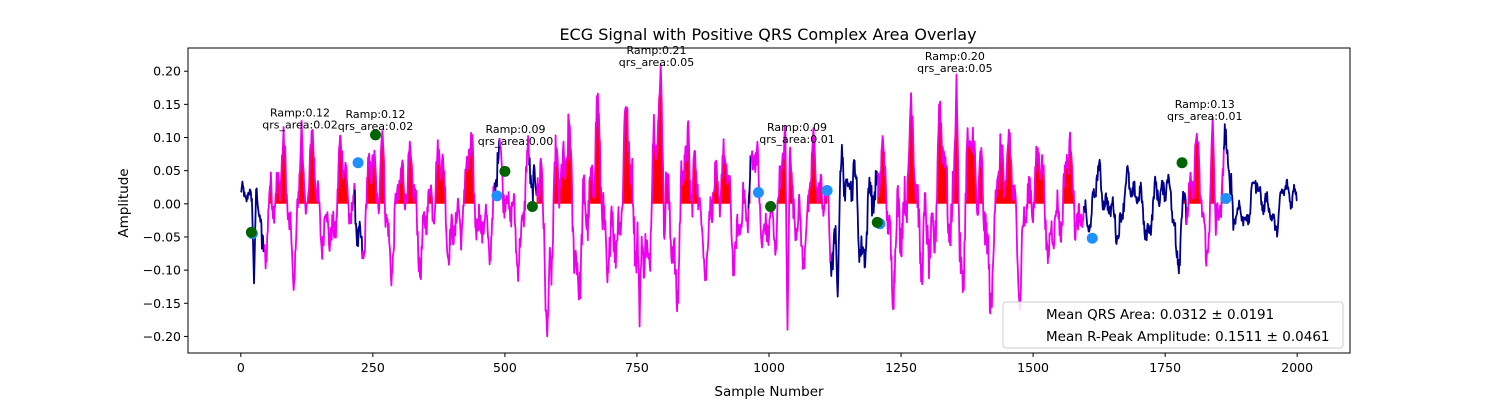 The width and height of the screenshot is (1500, 400). I want to click on x-tick-label: 1750, so click(1165, 367).